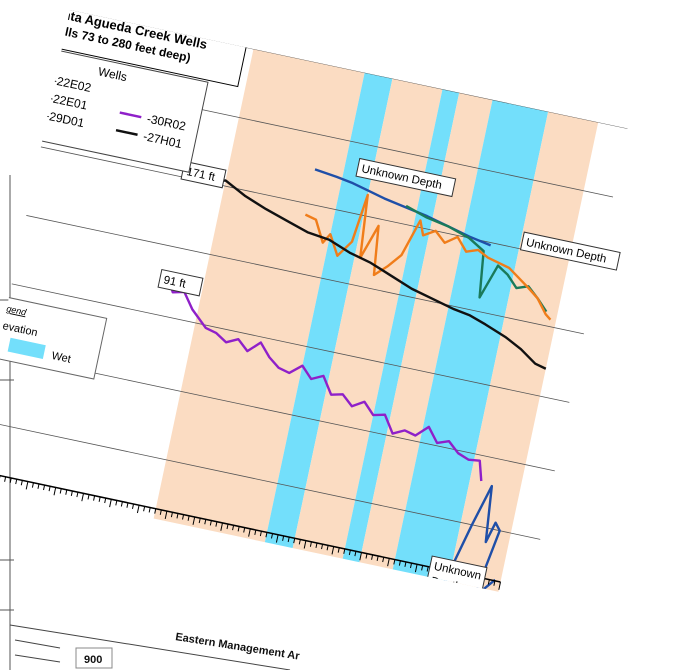 This screenshot has height=670, width=674. I want to click on legend-wet-swatch, so click(26, 348).